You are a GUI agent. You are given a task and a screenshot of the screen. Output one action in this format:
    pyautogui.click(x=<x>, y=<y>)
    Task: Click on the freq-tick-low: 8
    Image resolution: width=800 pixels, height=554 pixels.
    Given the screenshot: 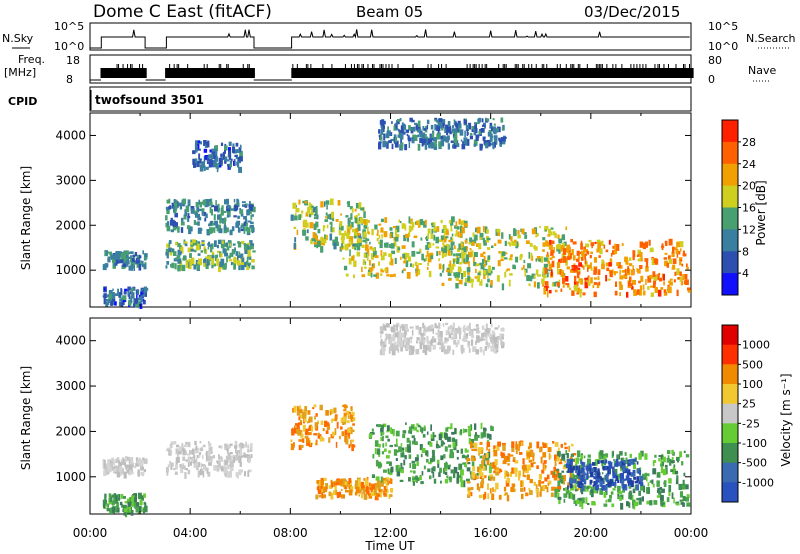 What is the action you would take?
    pyautogui.click(x=69, y=79)
    